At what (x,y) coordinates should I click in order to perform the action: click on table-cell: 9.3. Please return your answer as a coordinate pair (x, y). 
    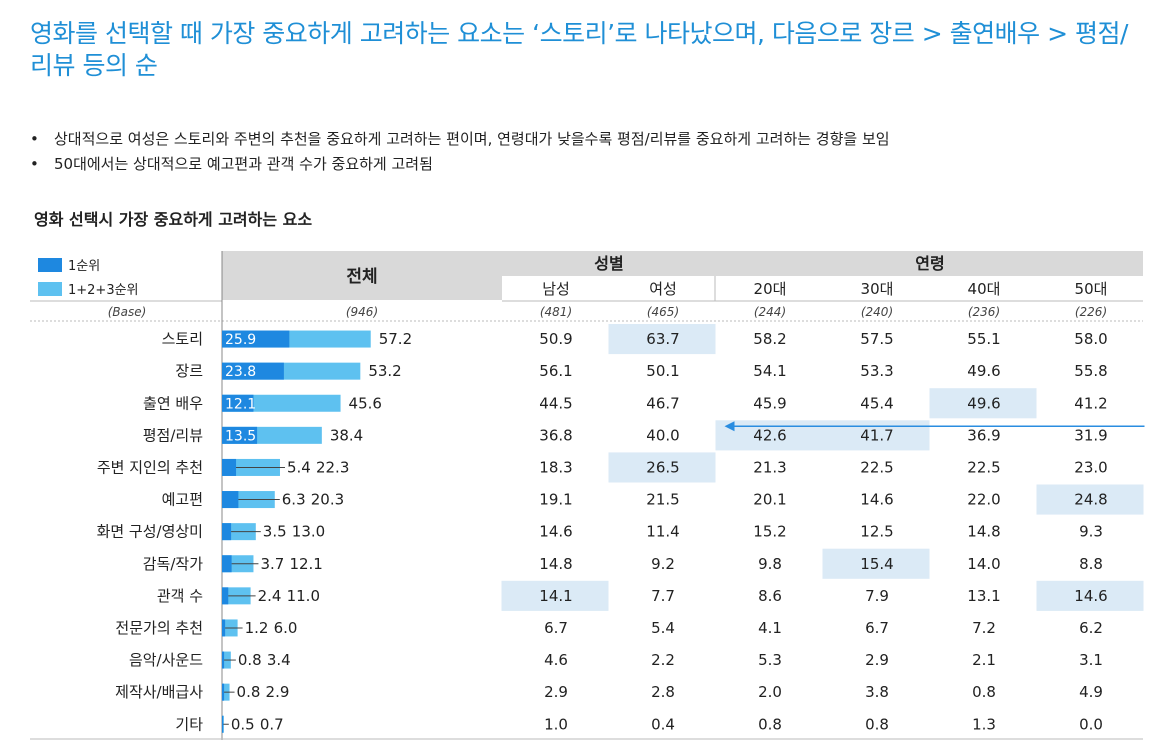
    Looking at the image, I should click on (1091, 532).